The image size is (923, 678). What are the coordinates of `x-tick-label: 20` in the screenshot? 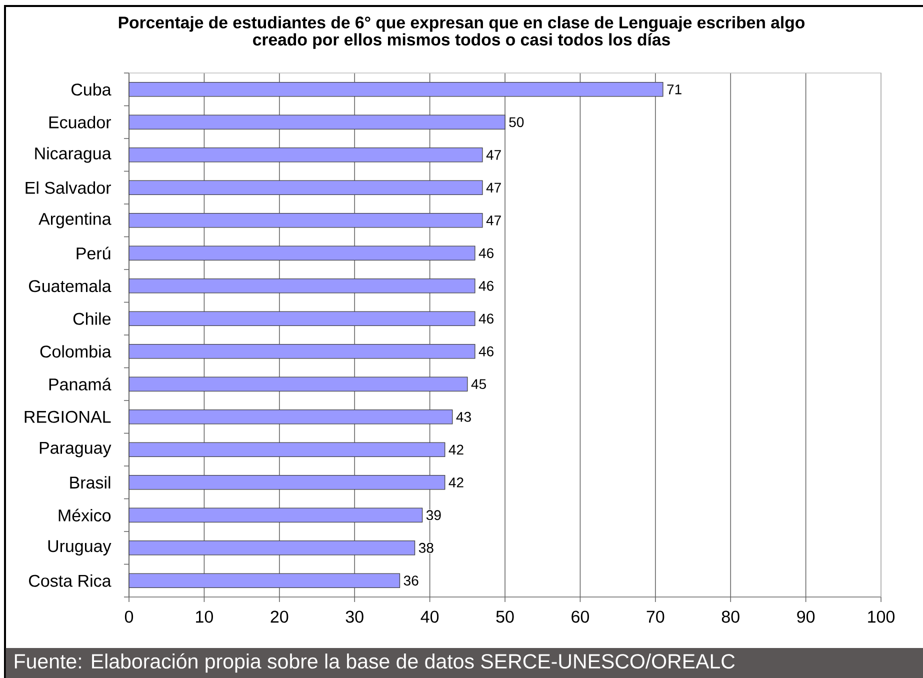 It's located at (279, 616).